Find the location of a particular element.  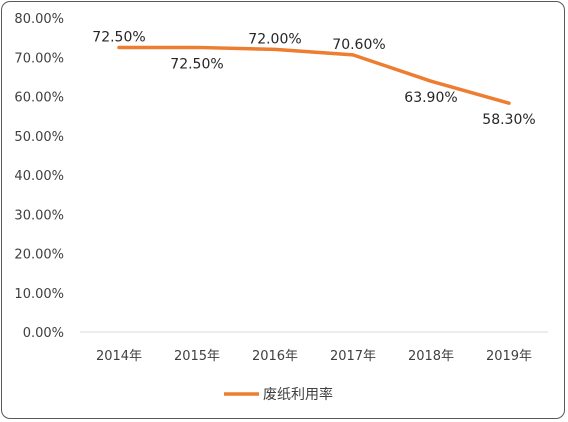

x-axis-ticks: 2014年 2015年 2016年 2017年 2018年 2019年 is located at coordinates (314, 356).